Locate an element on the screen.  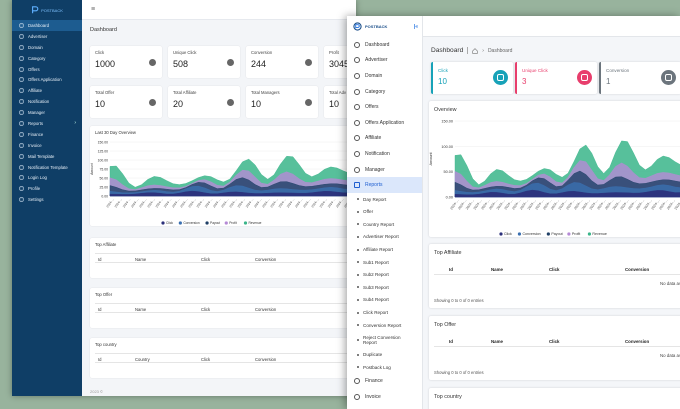
collapse-sidebar-icon: |« is located at coordinates (415, 26).